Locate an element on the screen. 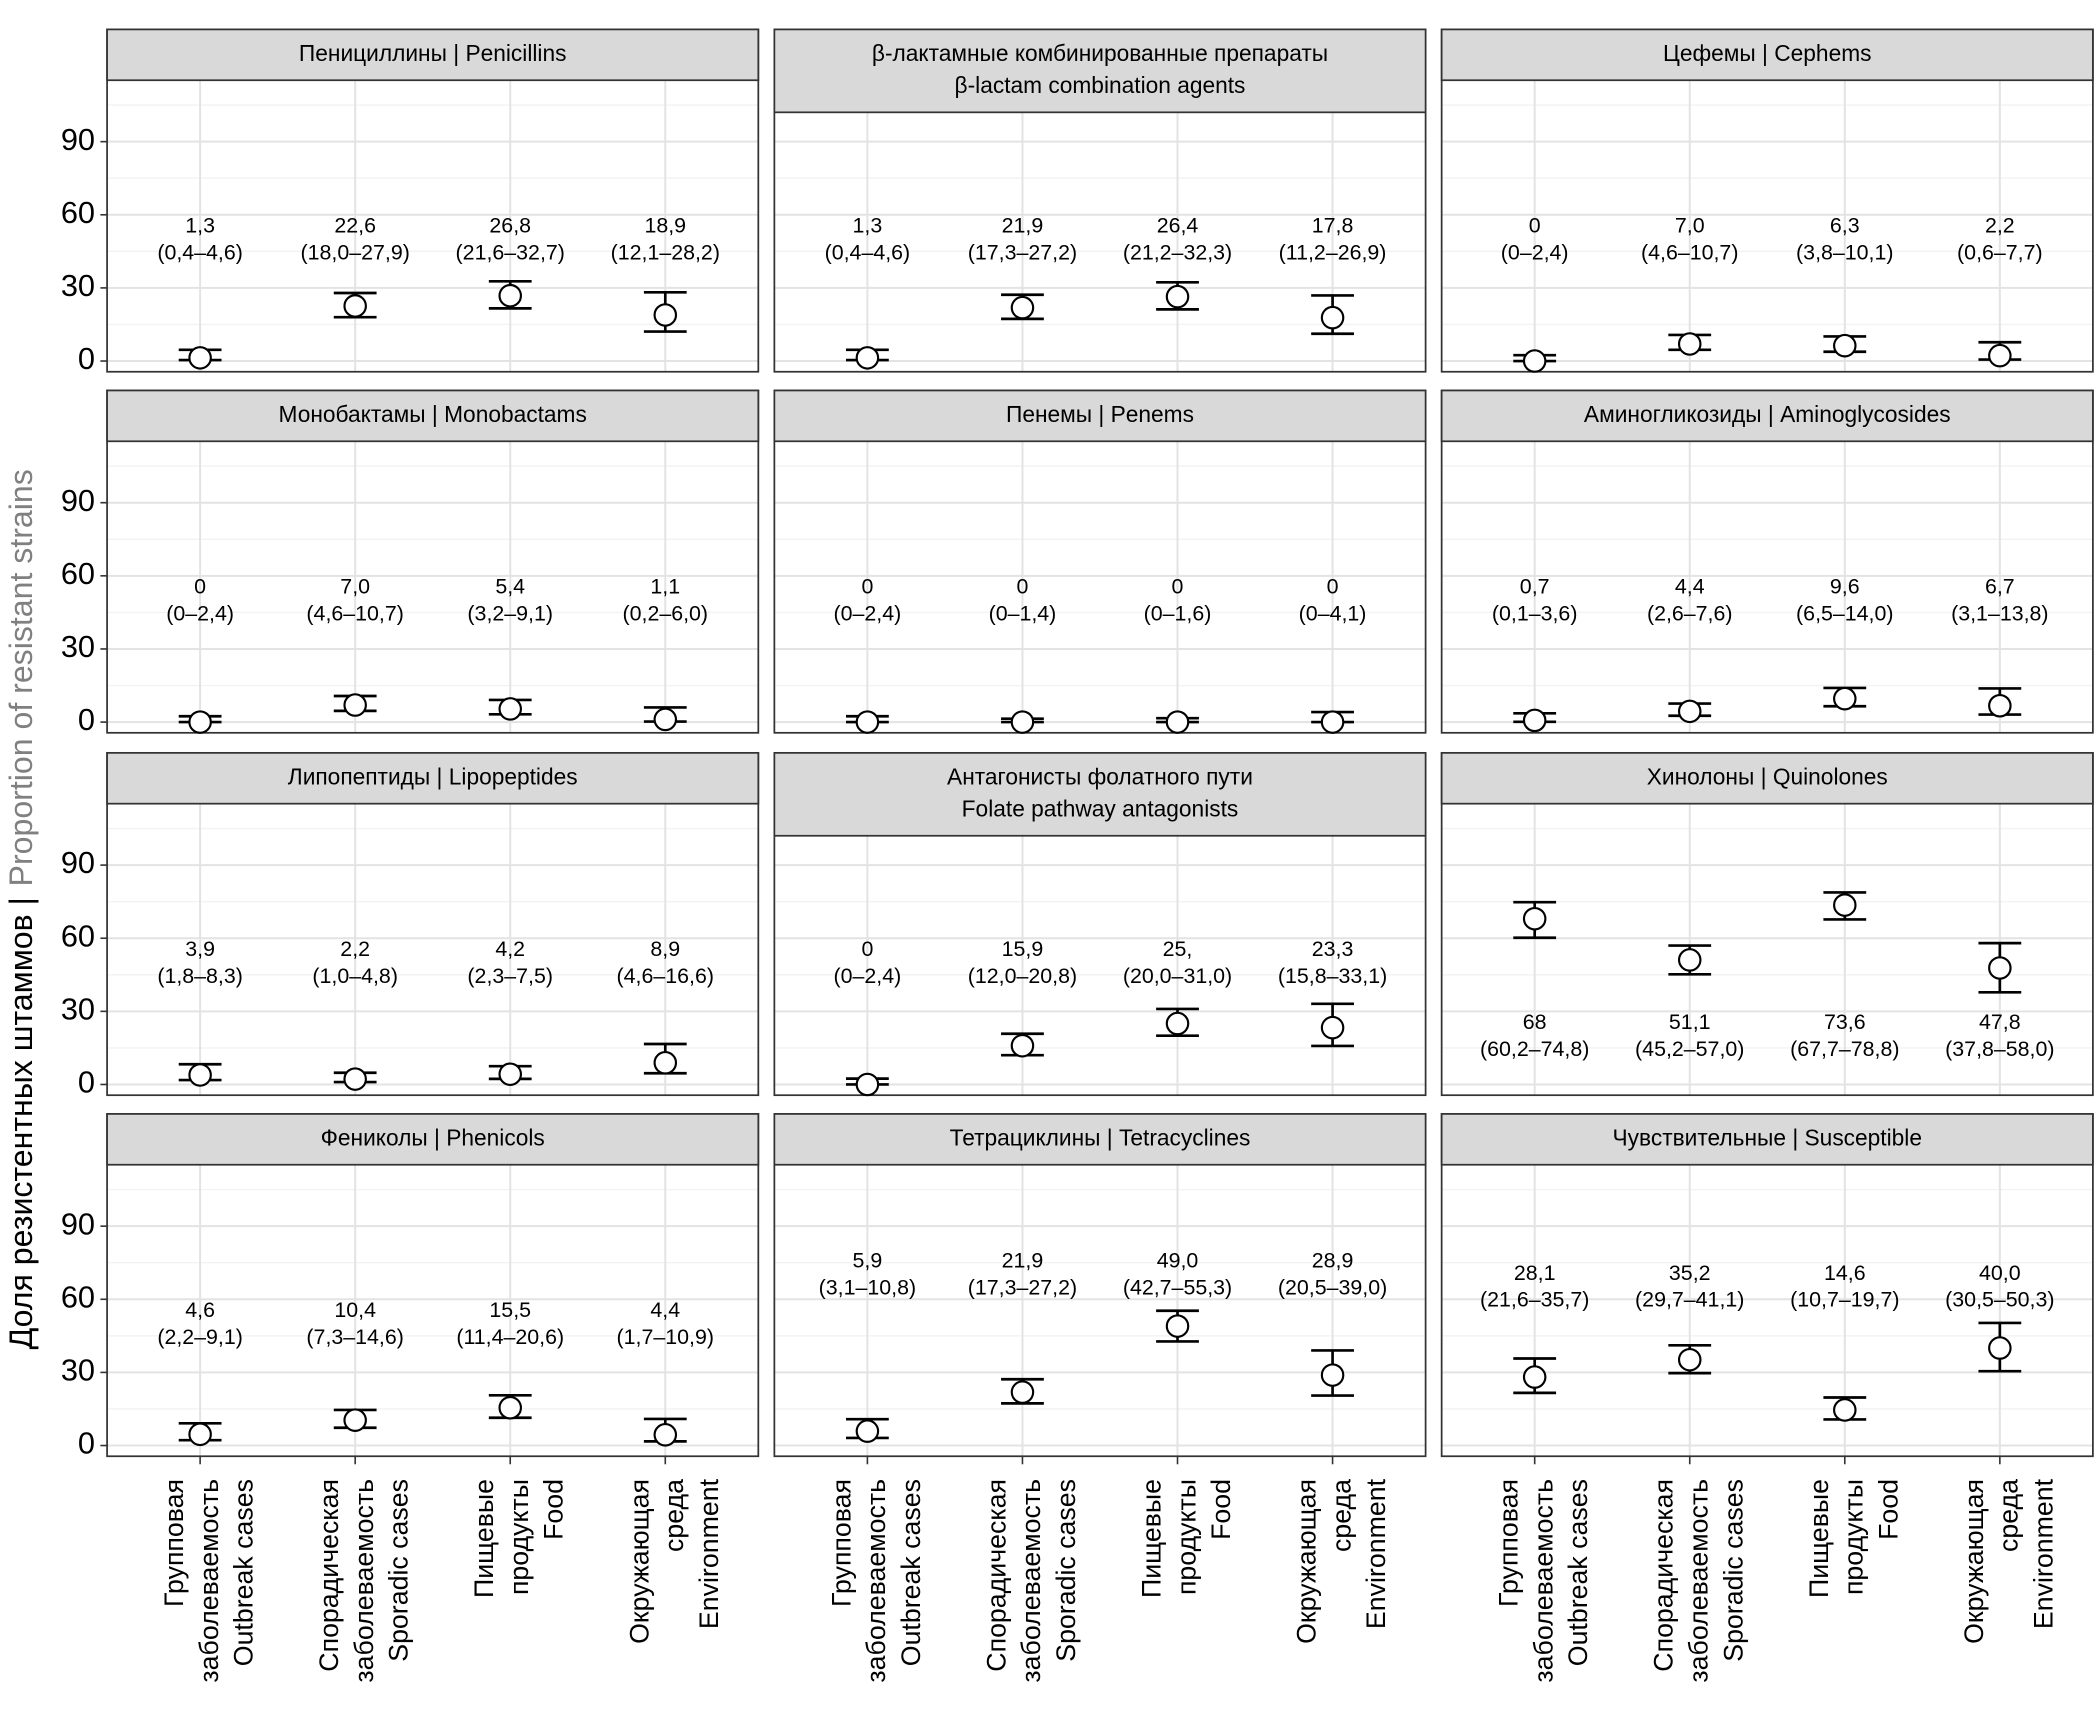 This screenshot has width=2097, height=1713. ci-label: (15,8–33,1) is located at coordinates (1332, 976).